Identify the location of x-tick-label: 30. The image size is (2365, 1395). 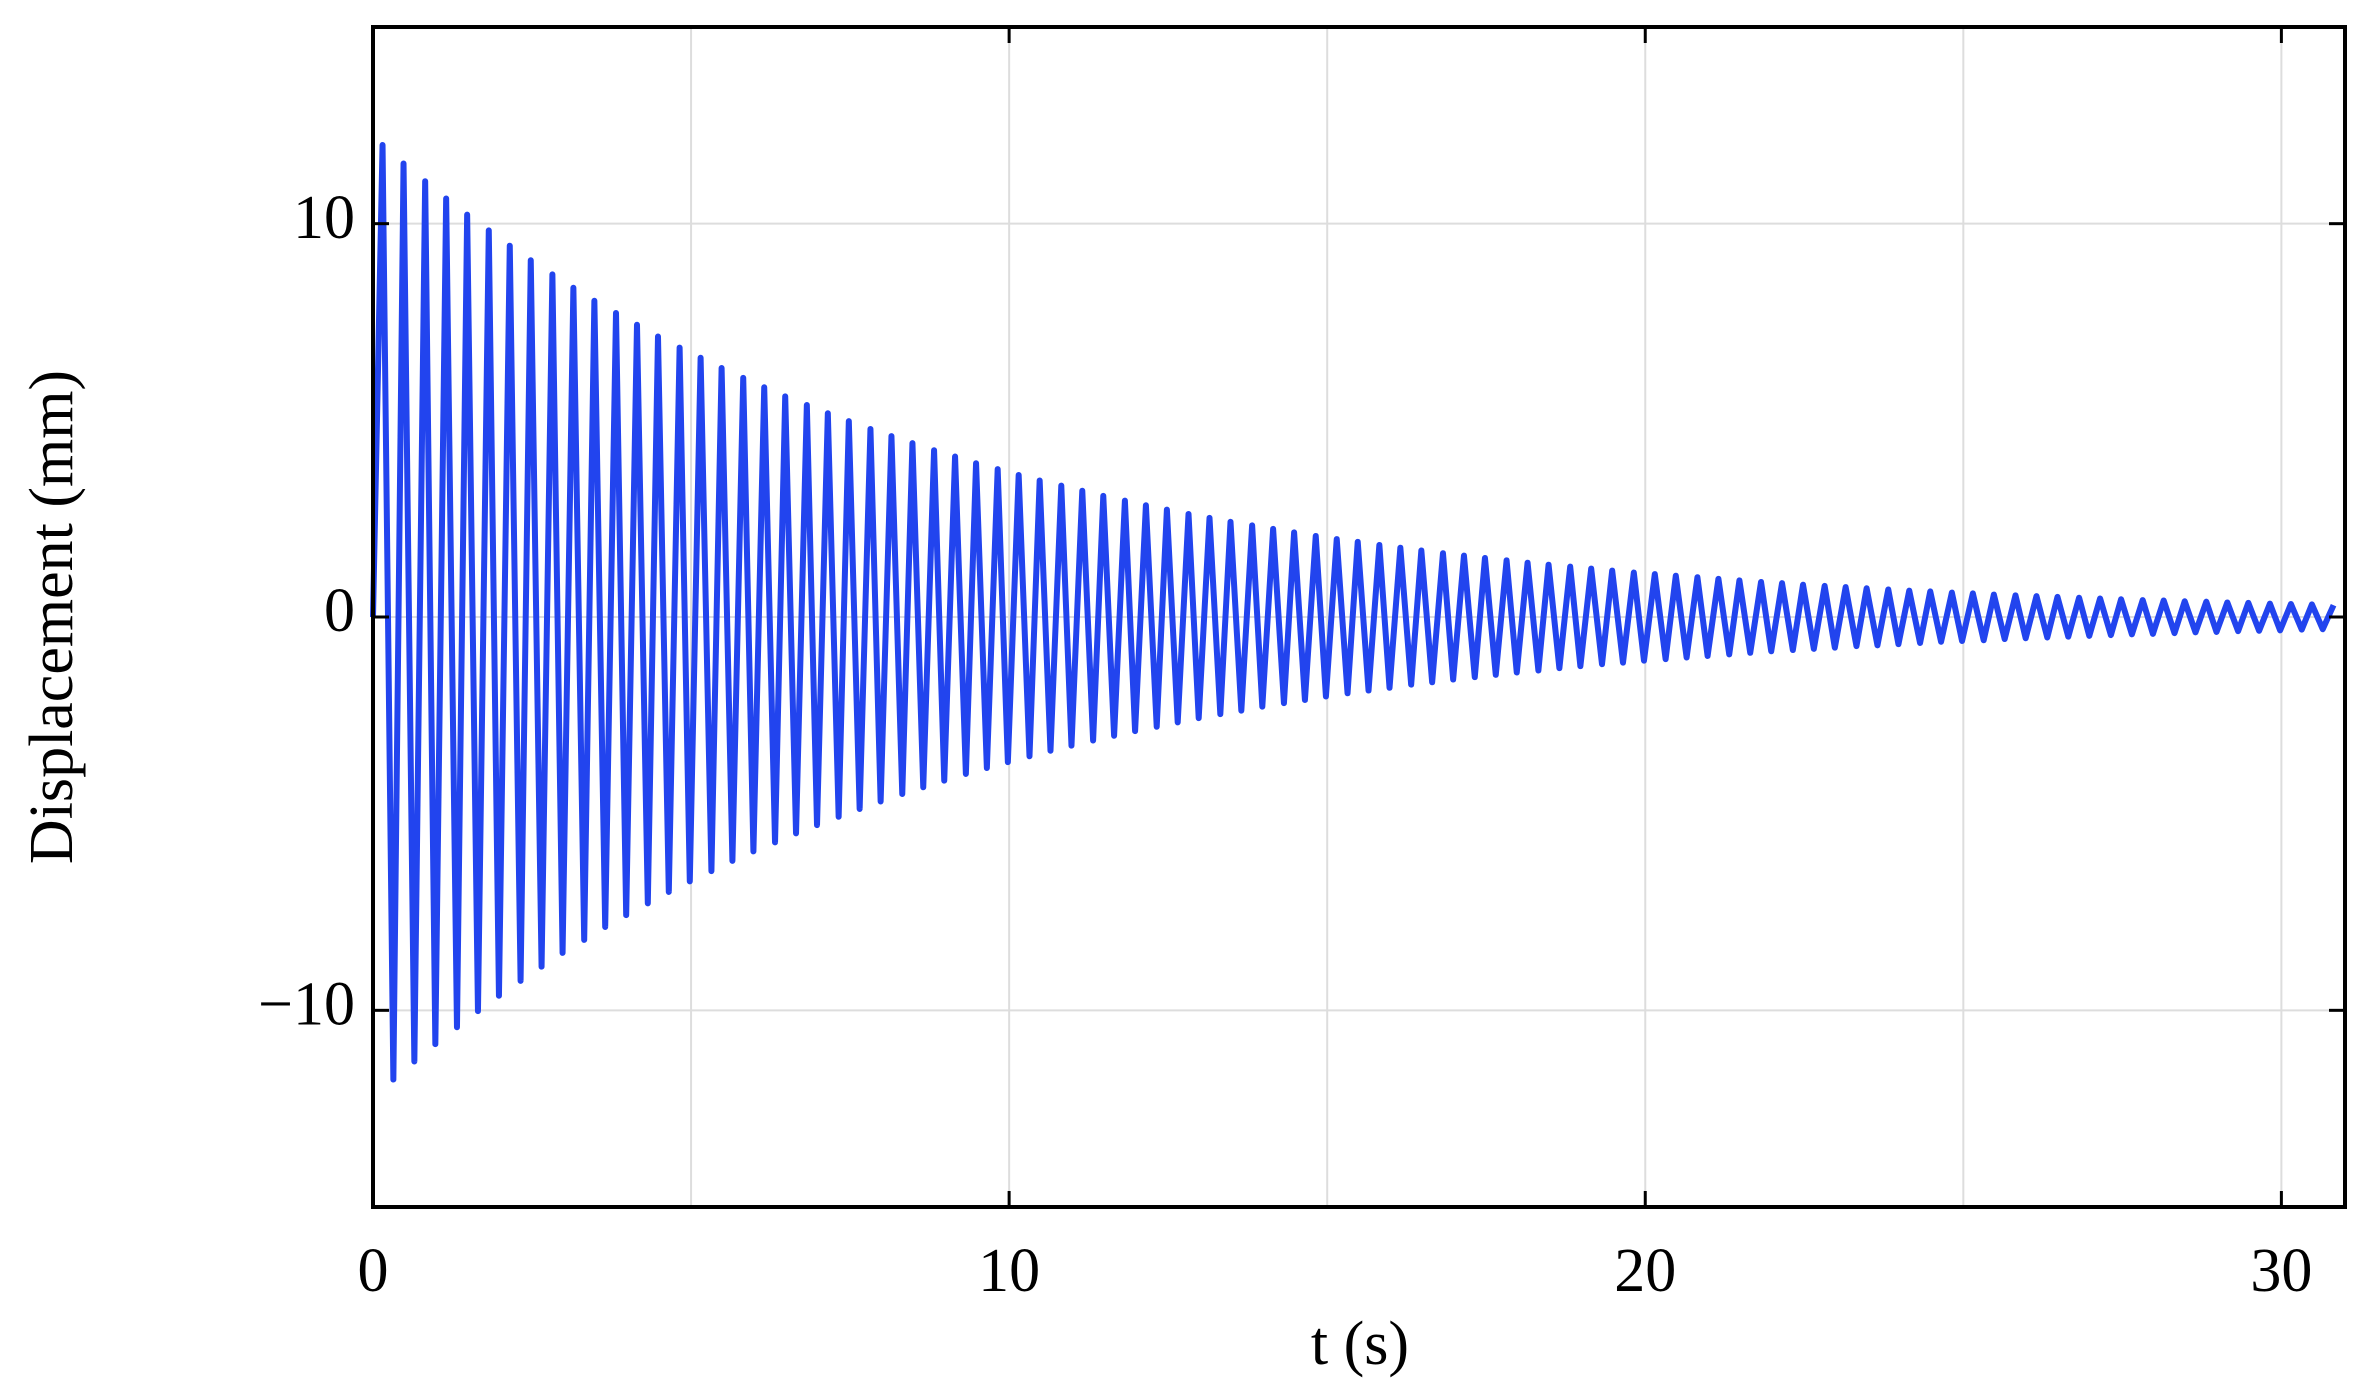
(2281, 1271).